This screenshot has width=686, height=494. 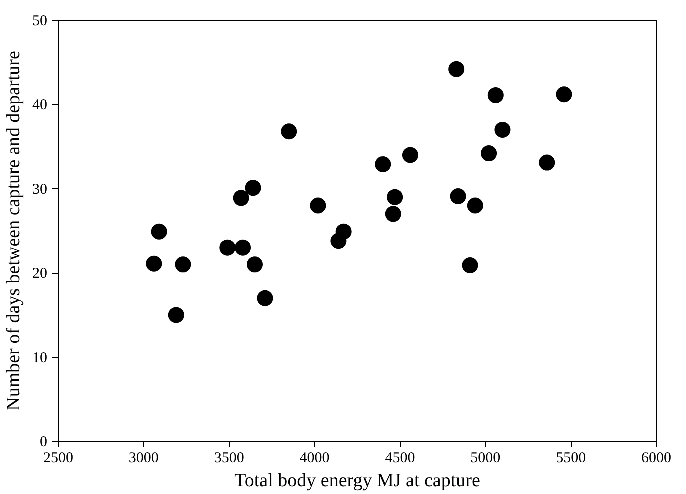 What do you see at coordinates (44, 442) in the screenshot?
I see `y-tick-label: 0` at bounding box center [44, 442].